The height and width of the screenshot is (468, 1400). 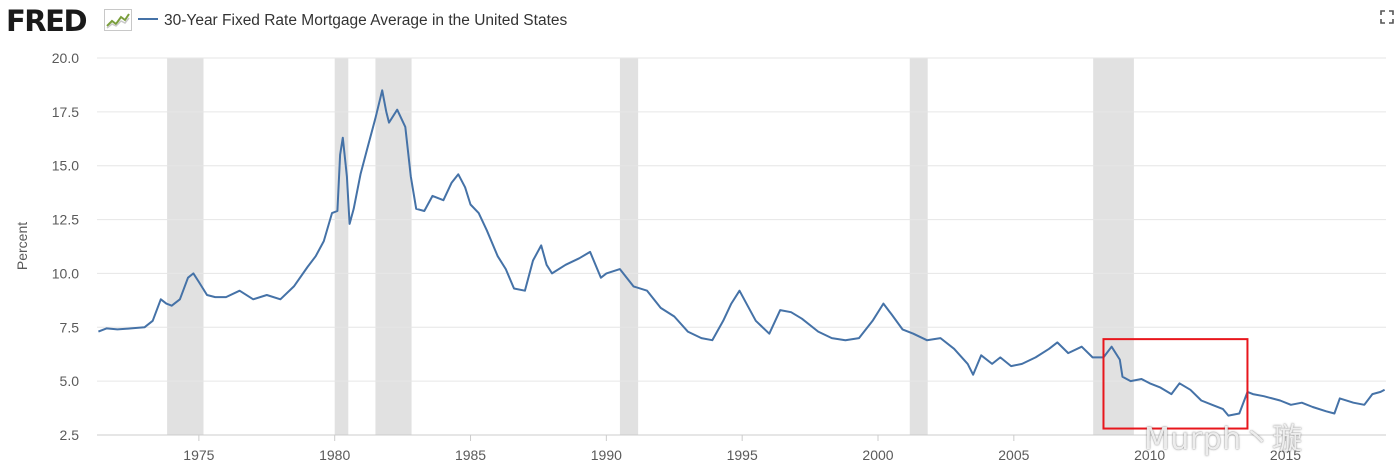 What do you see at coordinates (1223, 439) in the screenshot?
I see `watermark: Murph丶璇` at bounding box center [1223, 439].